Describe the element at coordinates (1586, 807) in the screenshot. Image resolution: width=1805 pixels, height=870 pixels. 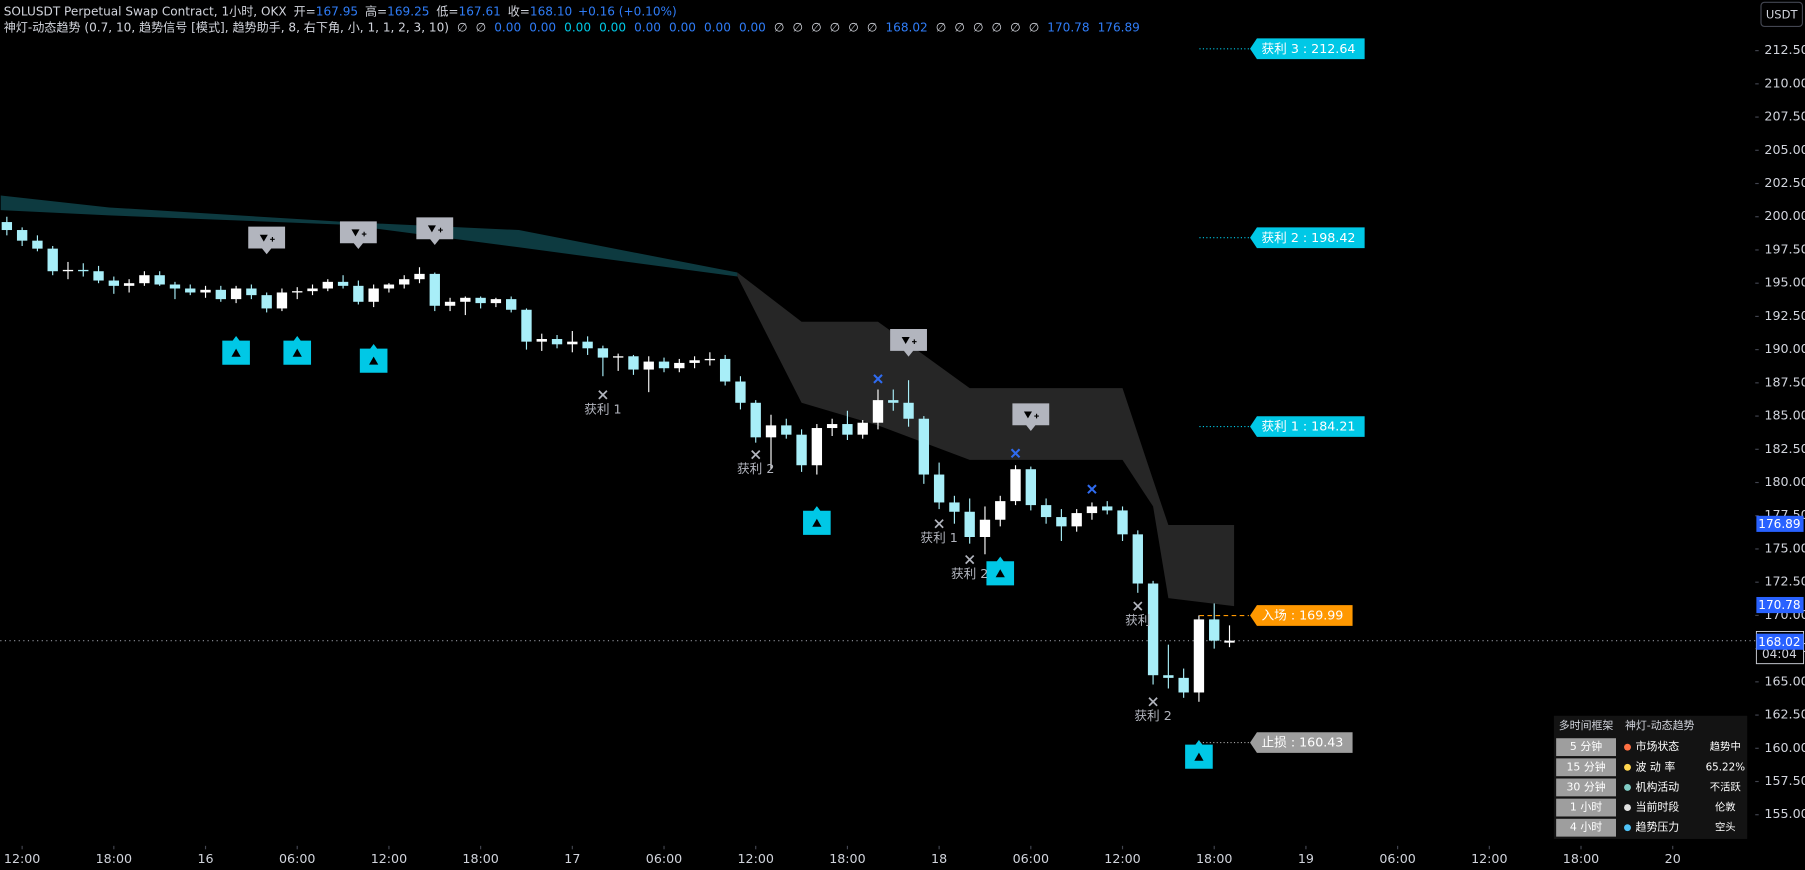
I see `timeframe: 1 小时` at that location.